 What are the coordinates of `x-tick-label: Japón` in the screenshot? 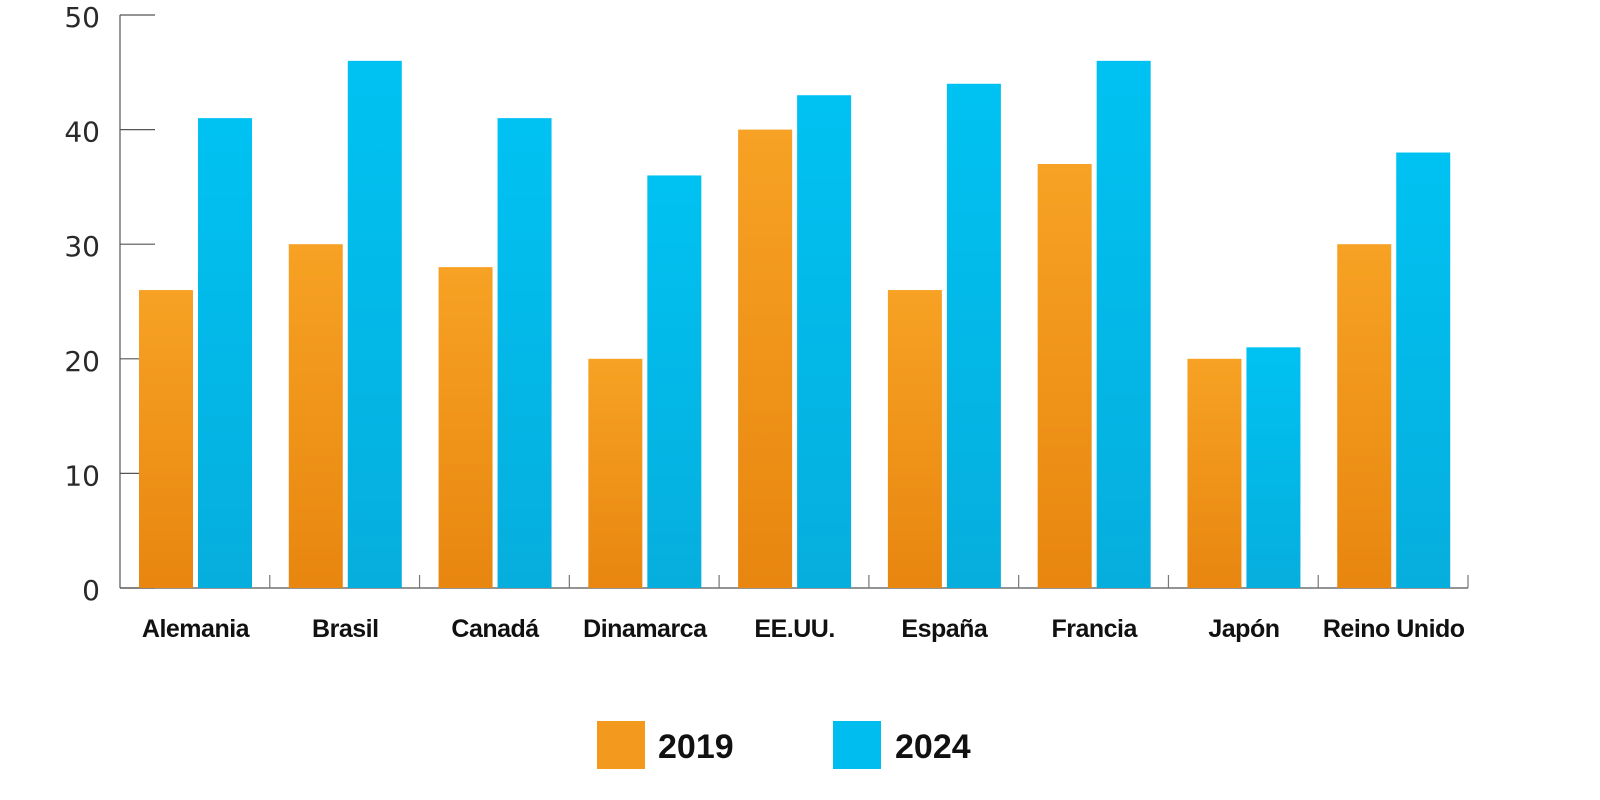 It's located at (1243, 629).